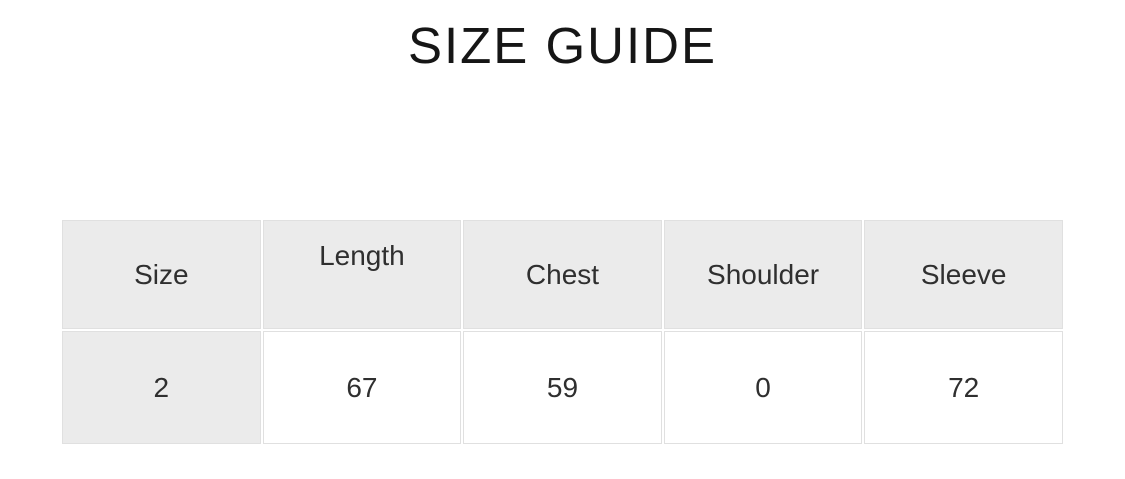 This screenshot has height=479, width=1125. I want to click on header-label-shoulder: Shoulder, so click(763, 274).